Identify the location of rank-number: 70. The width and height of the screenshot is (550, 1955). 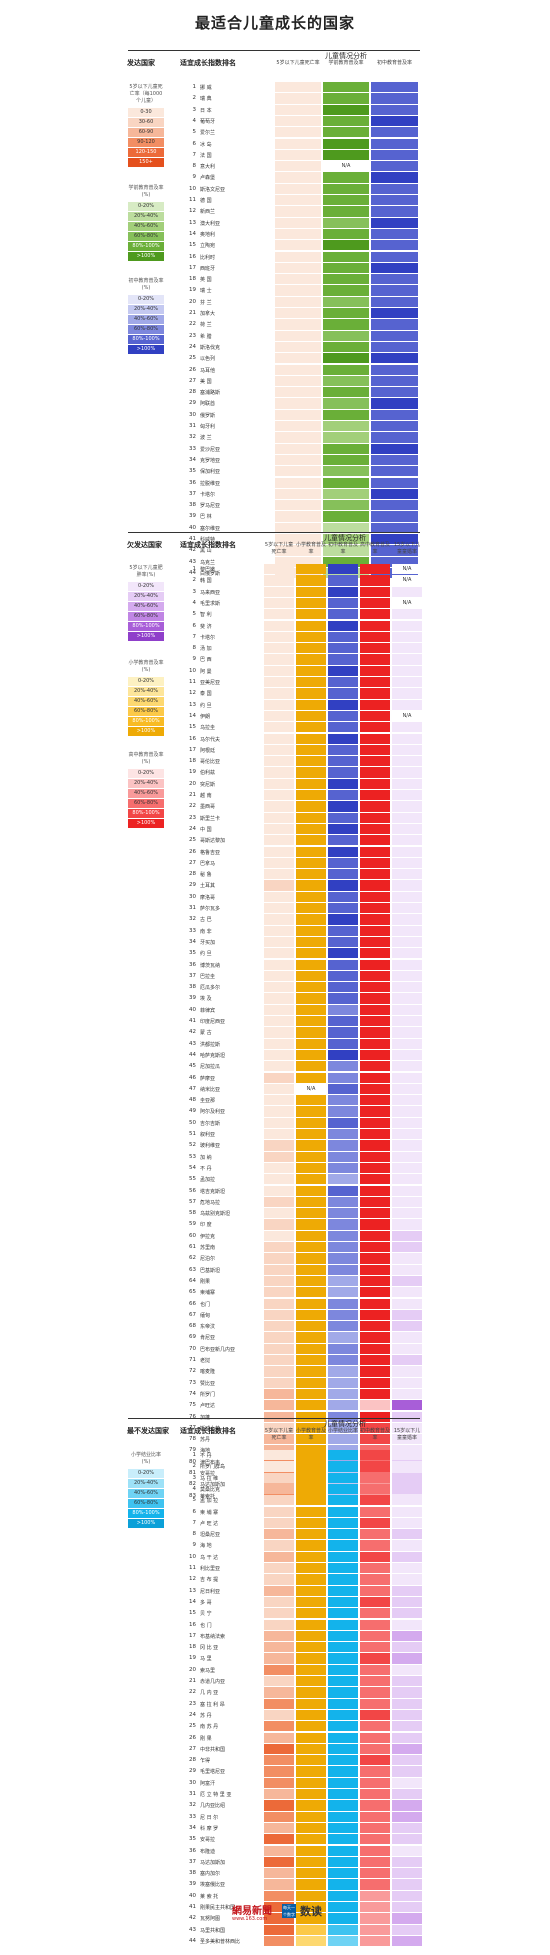
(192, 1348).